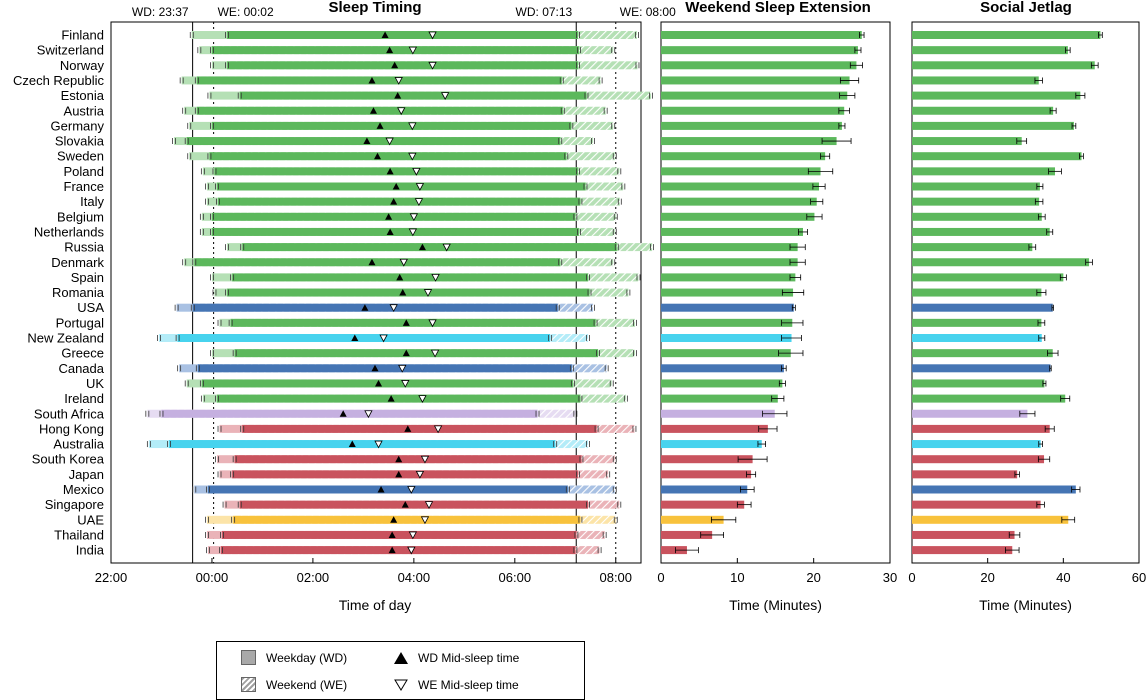 The image size is (1147, 700). I want to click on x-tick-label: 00:00, so click(212, 577).